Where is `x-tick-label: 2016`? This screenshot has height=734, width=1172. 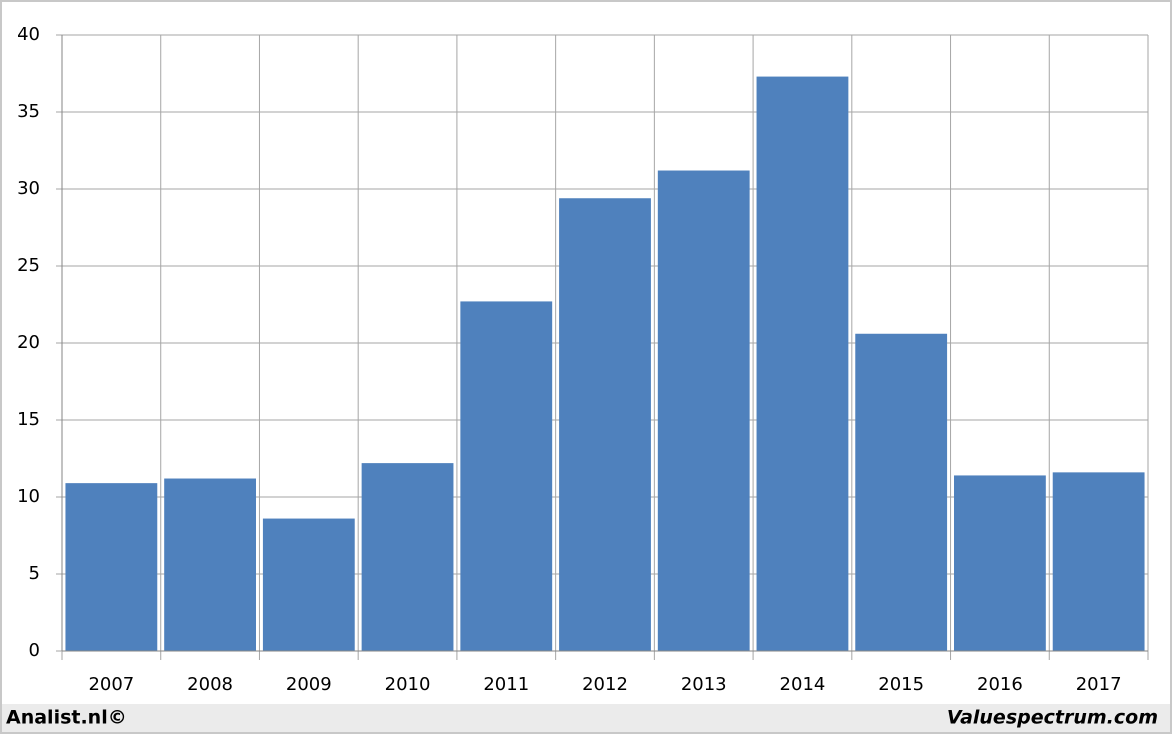
x-tick-label: 2016 is located at coordinates (1000, 684).